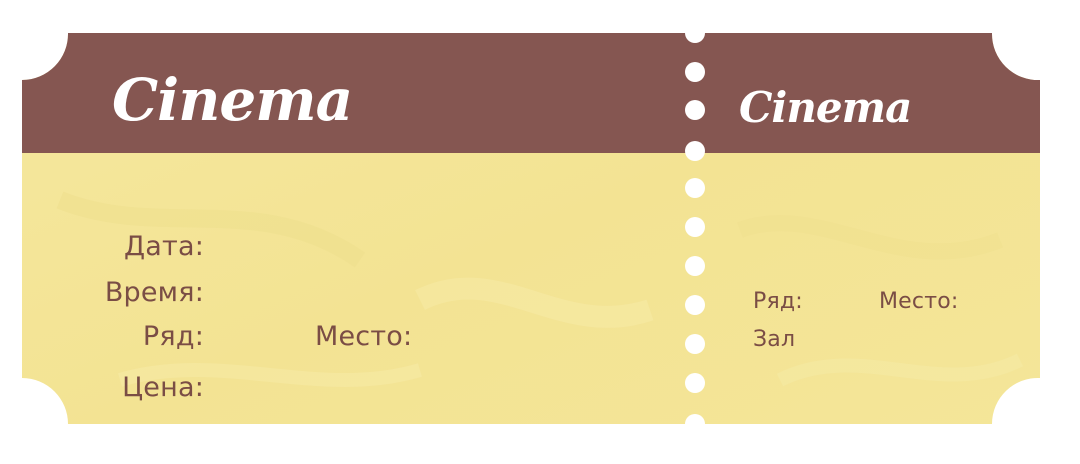 The width and height of the screenshot is (1080, 464). I want to click on perforation-line, so click(695, 228).